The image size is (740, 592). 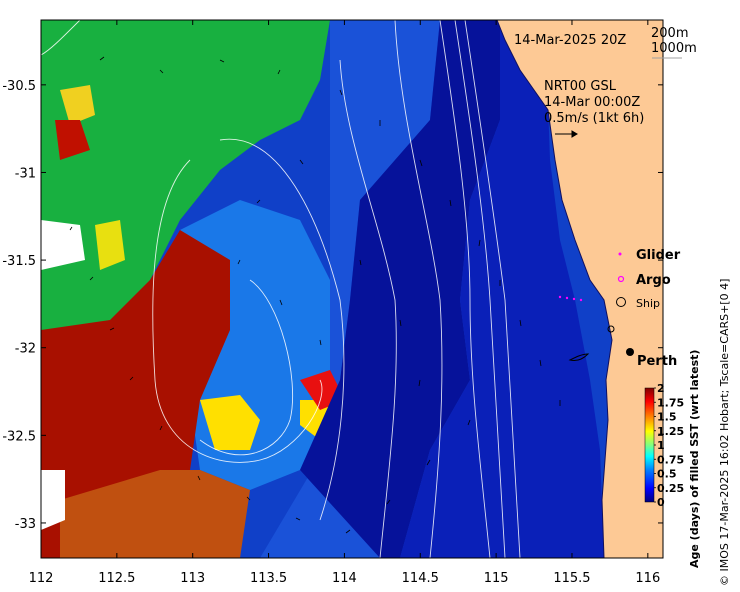 What do you see at coordinates (694, 459) in the screenshot?
I see `colorbar-title: Age (days) of filled SST (wrt latest)` at bounding box center [694, 459].